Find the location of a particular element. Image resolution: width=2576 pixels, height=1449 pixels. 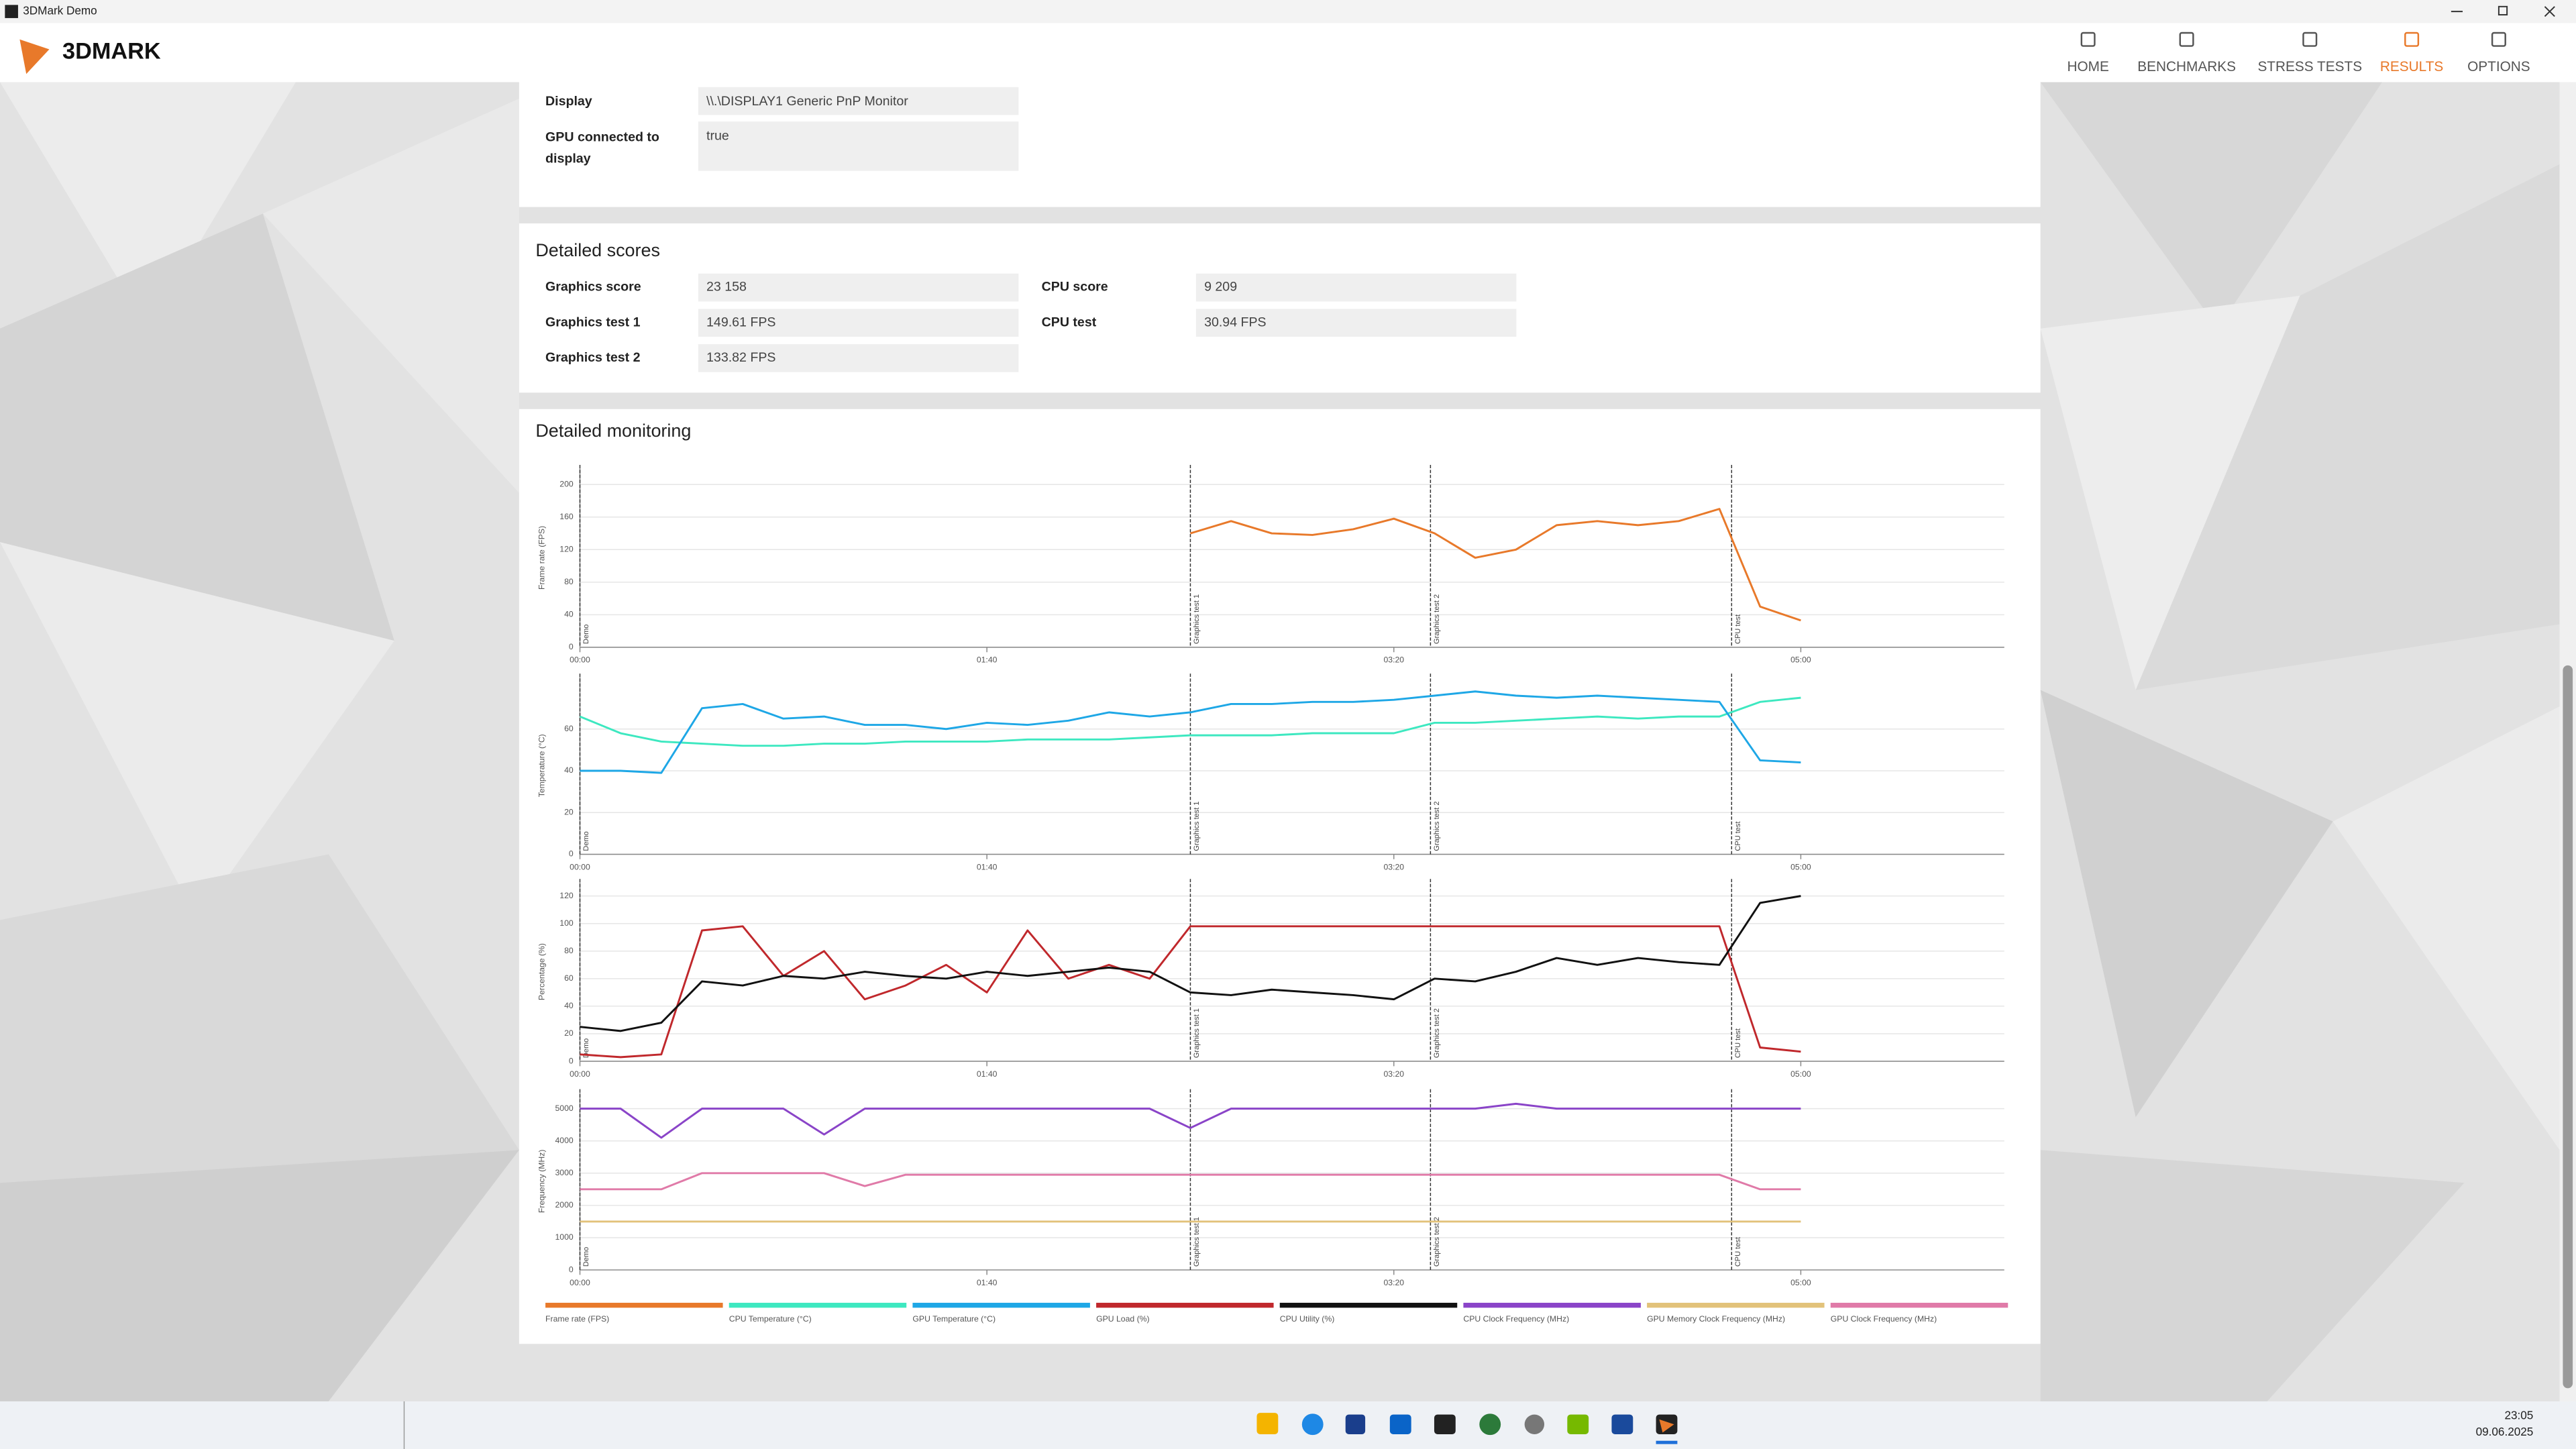

info-value-box is located at coordinates (858, 101).